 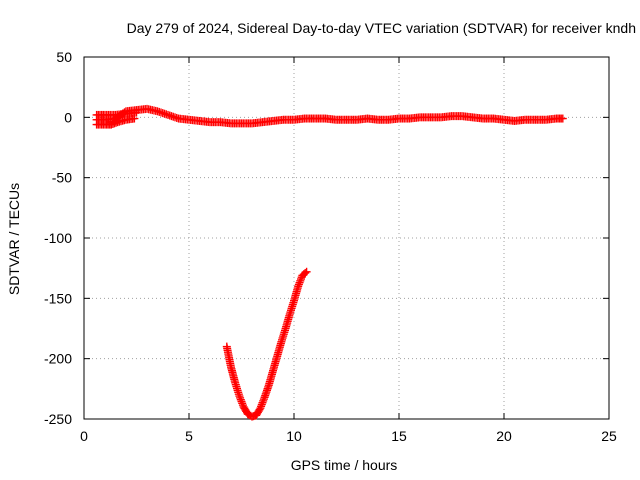 I want to click on y-tick-label: -150, so click(x=58, y=298).